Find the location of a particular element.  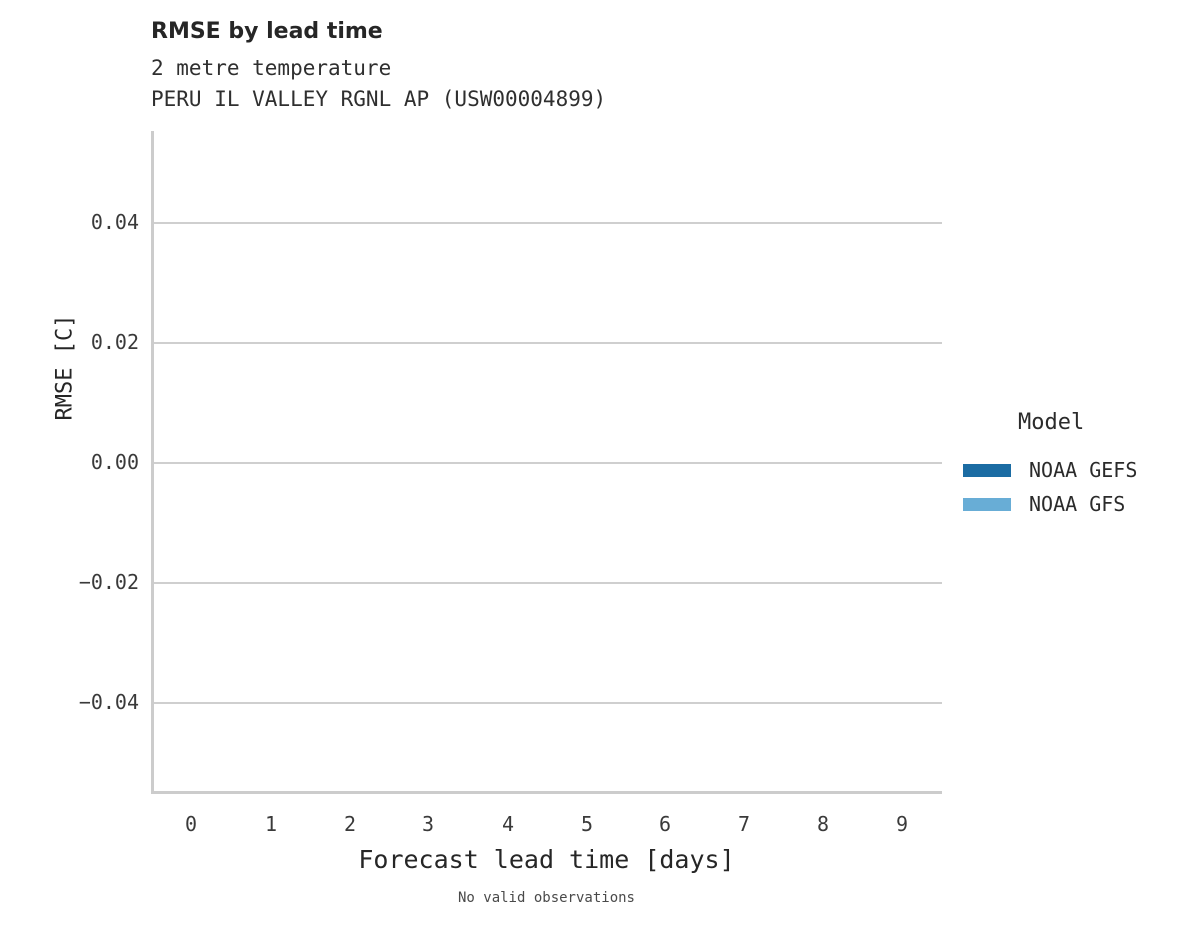

x-tick-label: 7 is located at coordinates (744, 824).